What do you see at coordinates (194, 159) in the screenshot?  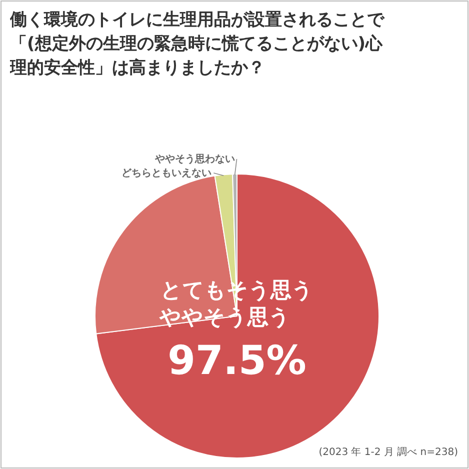 I see `slice-label: ややそう思わない` at bounding box center [194, 159].